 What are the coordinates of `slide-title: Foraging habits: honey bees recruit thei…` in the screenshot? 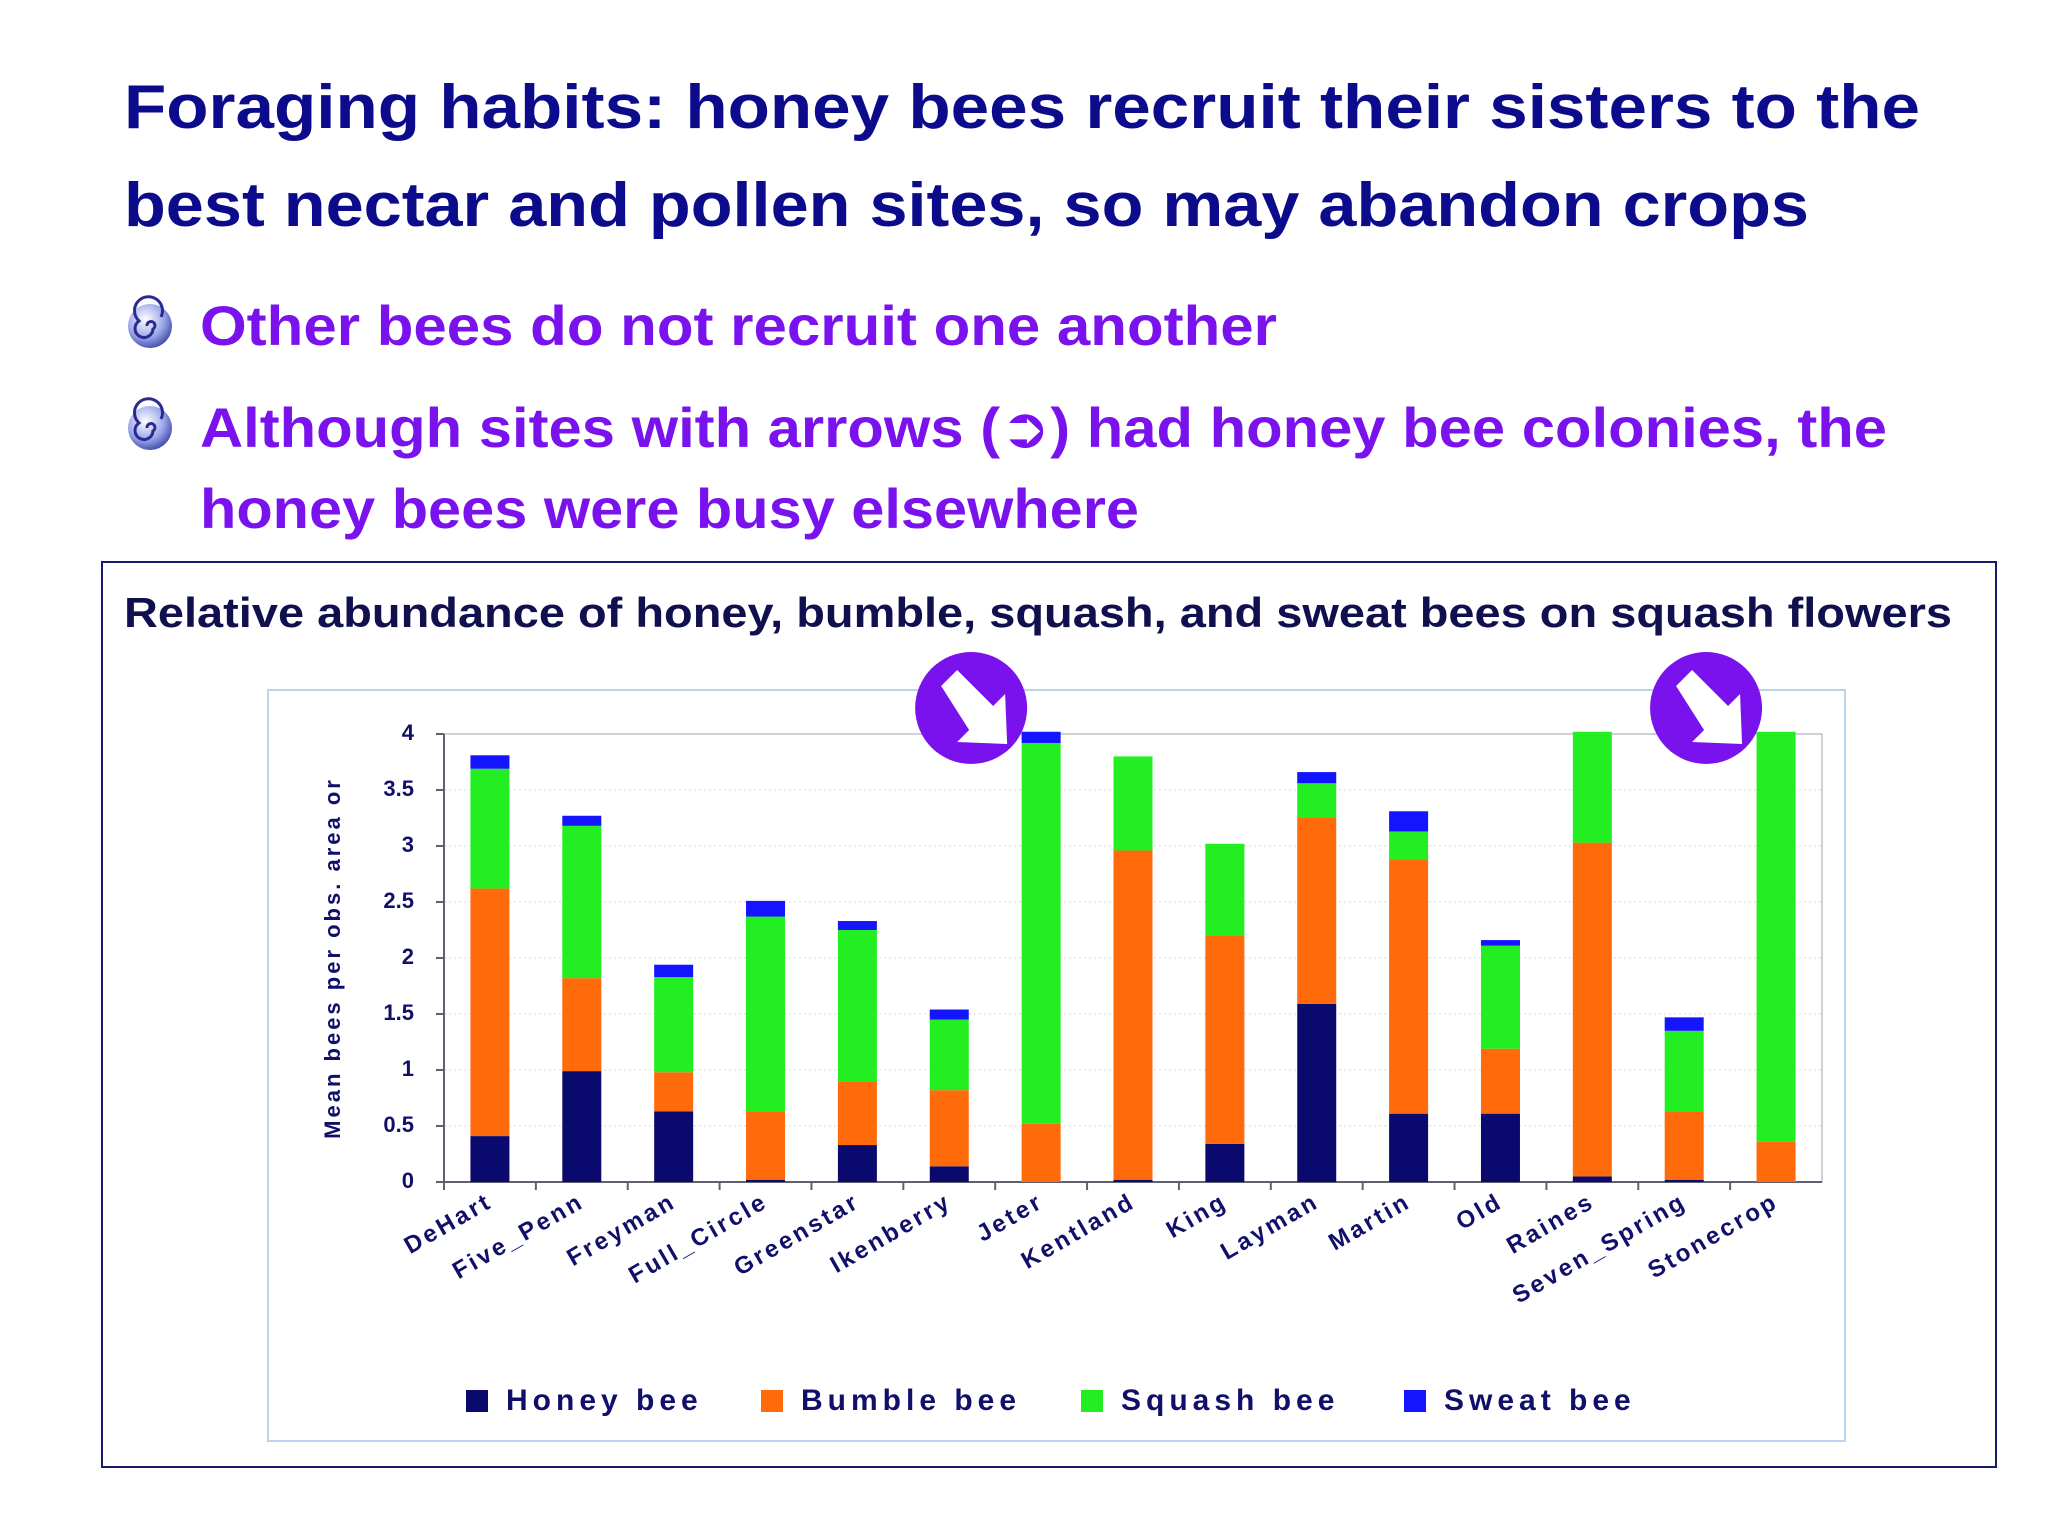 It's located at (1022, 107).